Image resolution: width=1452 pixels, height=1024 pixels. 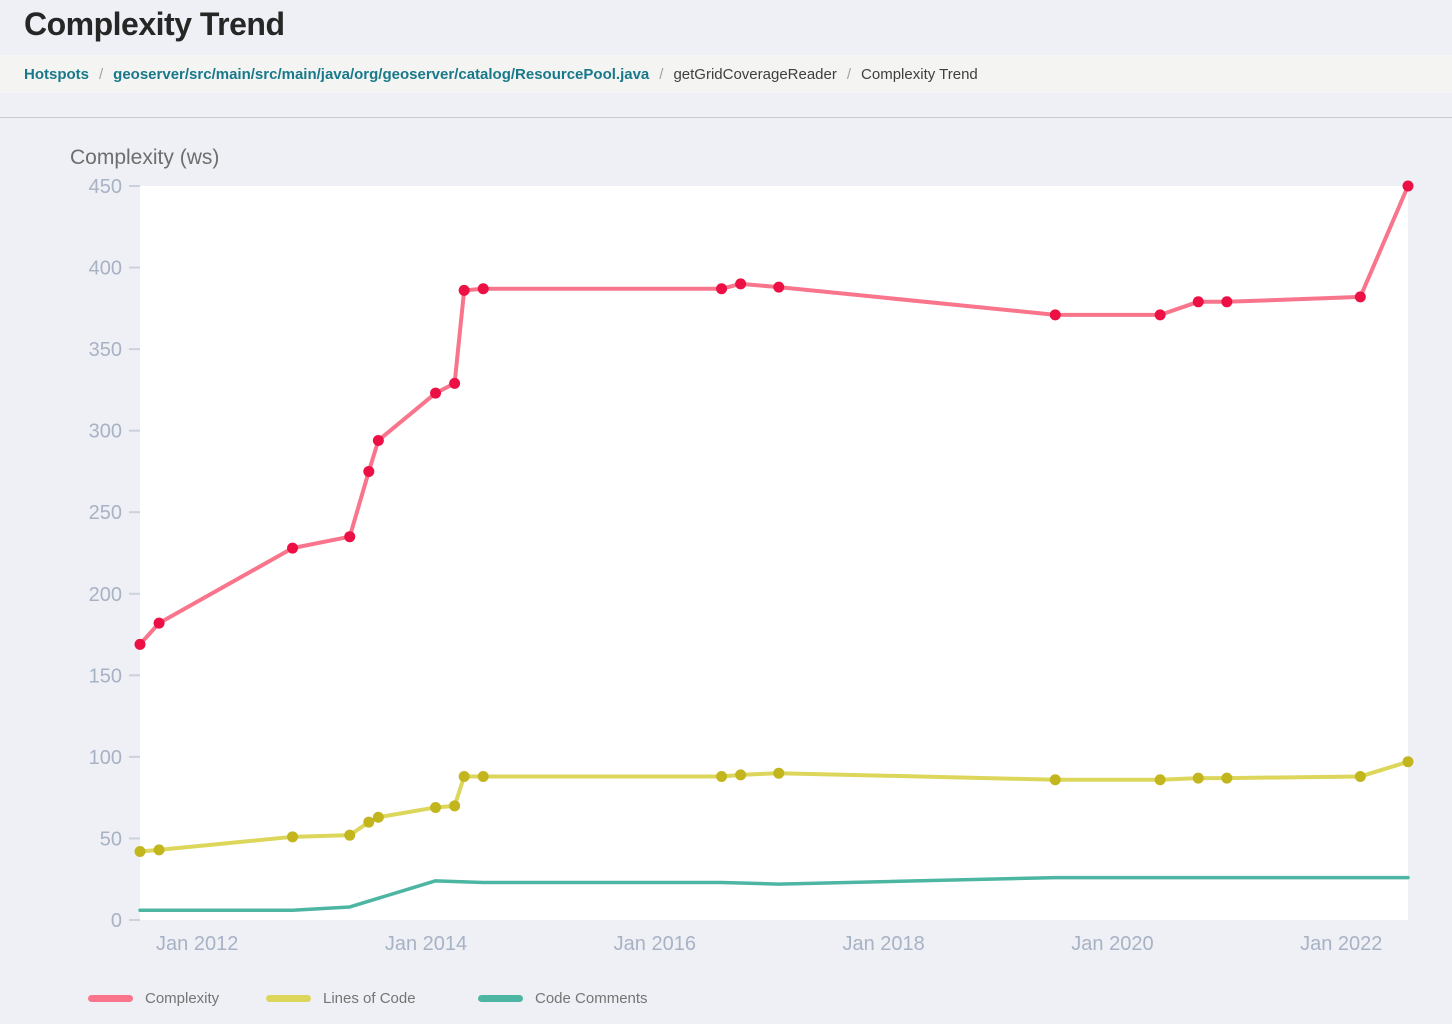 I want to click on header-divider, so click(x=726, y=117).